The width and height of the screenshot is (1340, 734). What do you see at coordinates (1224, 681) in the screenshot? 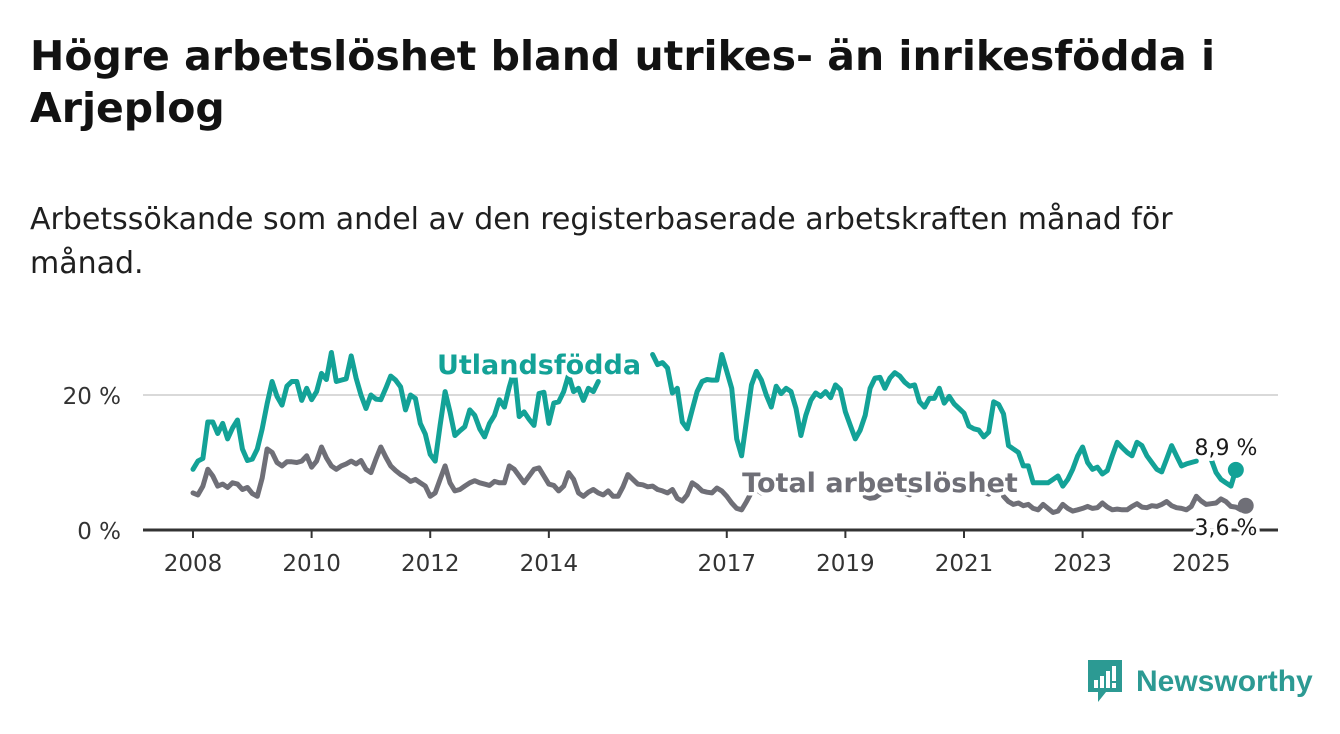
I see `brand-name: Newsworthy` at bounding box center [1224, 681].